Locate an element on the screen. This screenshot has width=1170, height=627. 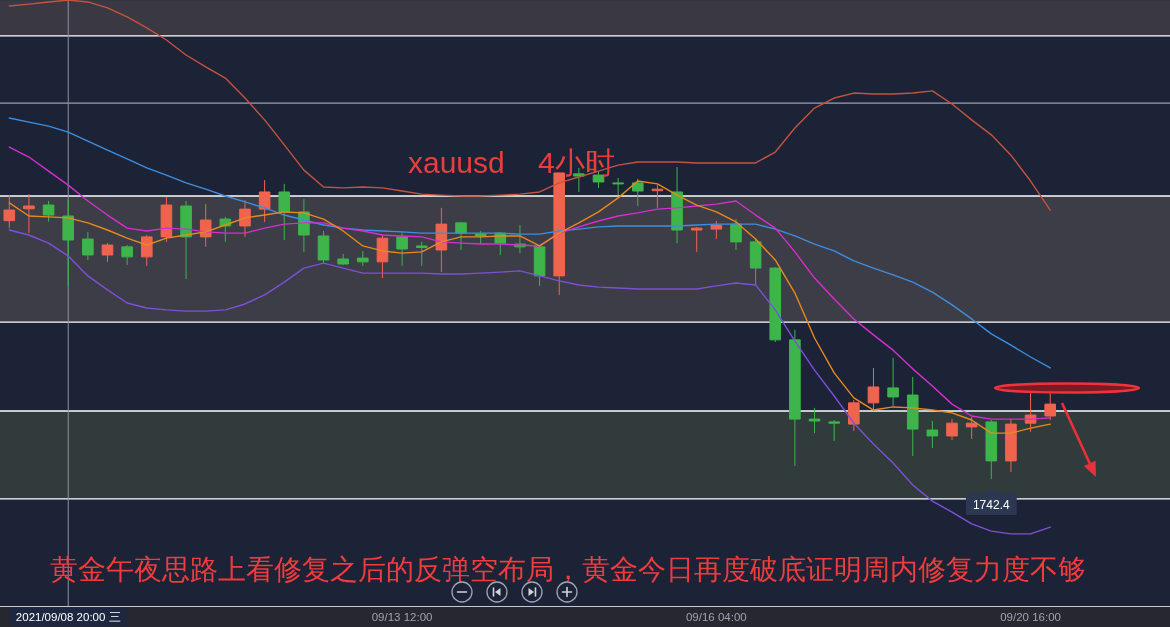
x-tick-label: 09/20 16:00 is located at coordinates (1030, 617).